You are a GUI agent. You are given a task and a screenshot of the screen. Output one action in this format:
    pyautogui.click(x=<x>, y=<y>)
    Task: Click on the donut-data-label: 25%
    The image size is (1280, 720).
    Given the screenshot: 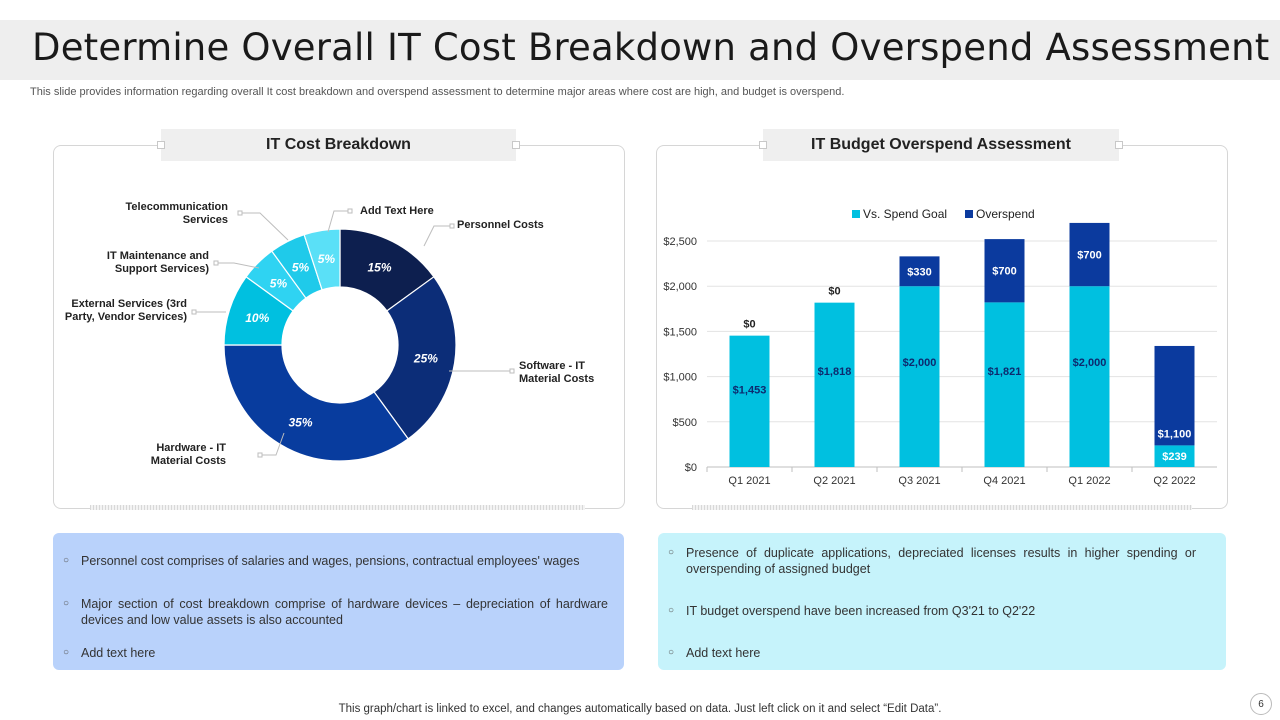 What is the action you would take?
    pyautogui.click(x=425, y=359)
    